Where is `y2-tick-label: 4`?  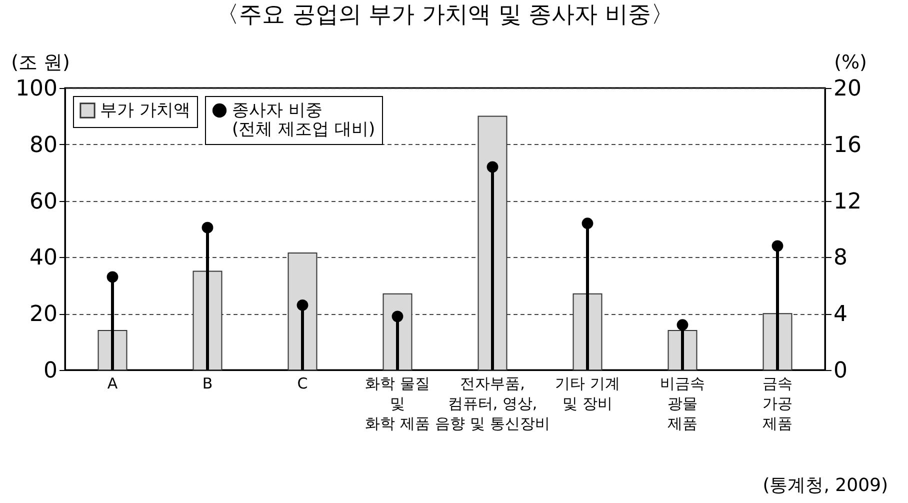 y2-tick-label: 4 is located at coordinates (841, 315).